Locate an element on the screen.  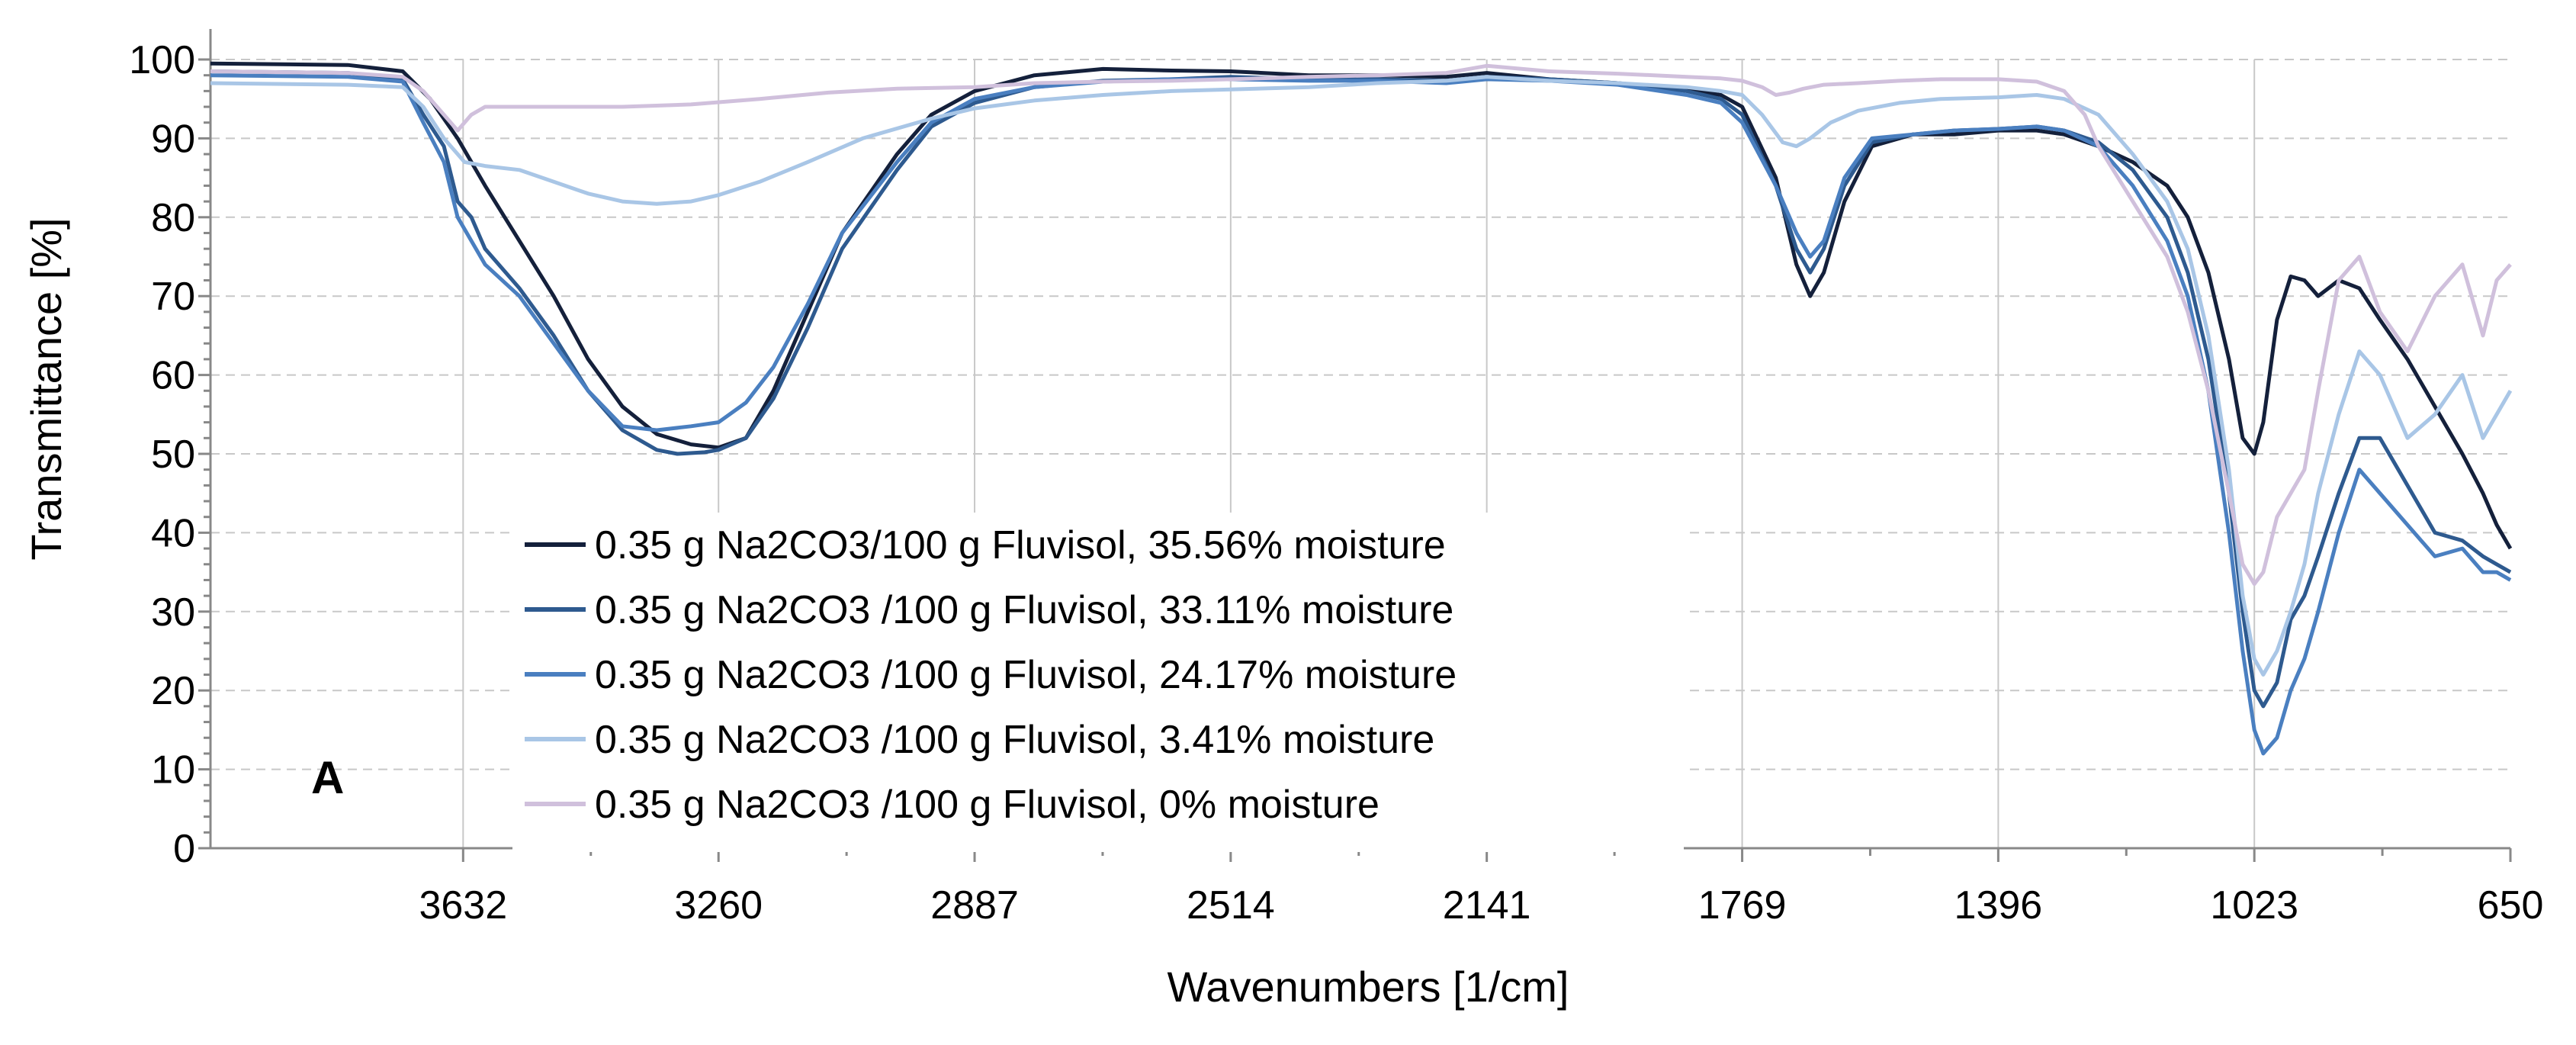
x-axis-title: Wavenumbers [1/cm] is located at coordinates (1368, 987).